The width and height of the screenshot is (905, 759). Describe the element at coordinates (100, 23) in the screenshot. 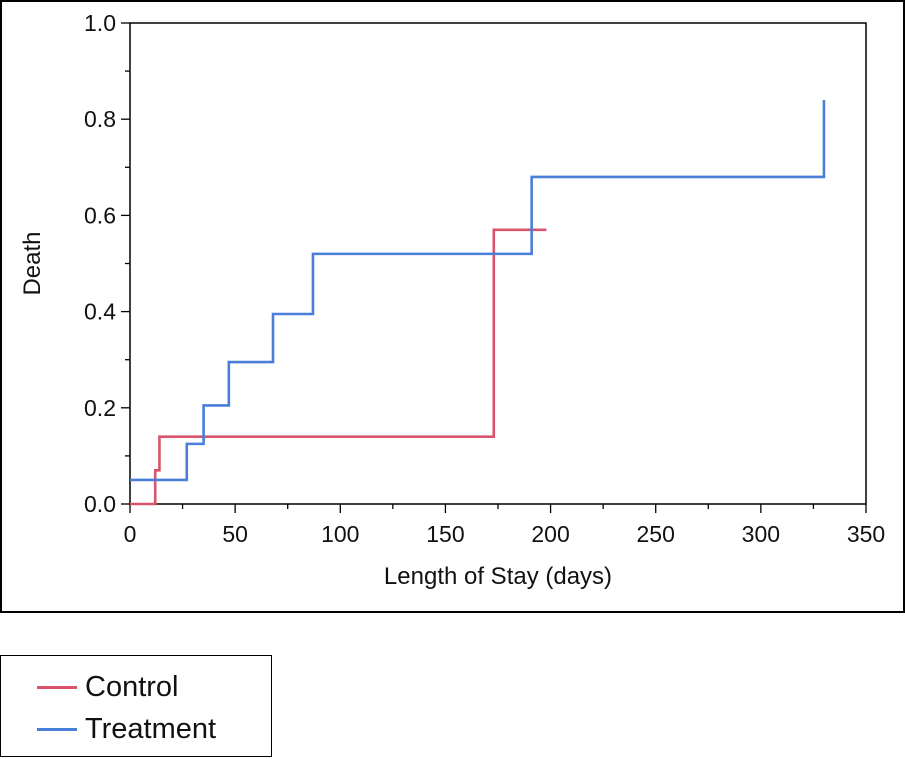

I see `y-tick-label: 1.0` at that location.